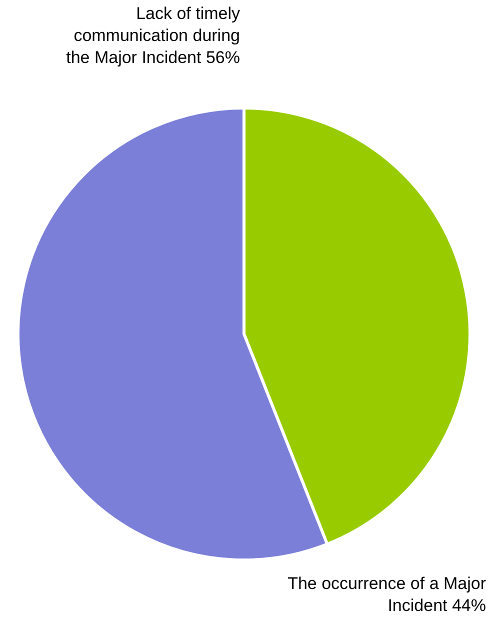  Describe the element at coordinates (387, 594) in the screenshot. I see `slice-label: The occurrence of a Major Incident 44%` at that location.